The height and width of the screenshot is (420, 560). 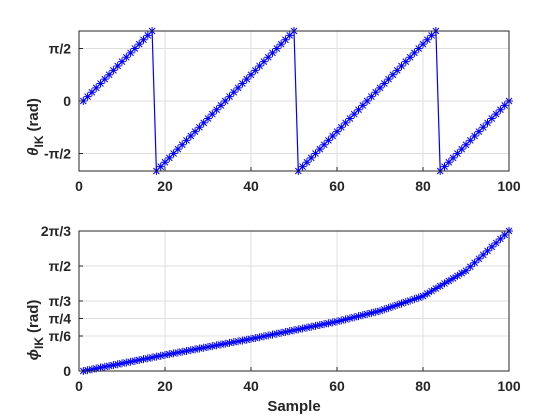 I want to click on top-y-axis-label: θIK (rad), so click(x=35, y=127).